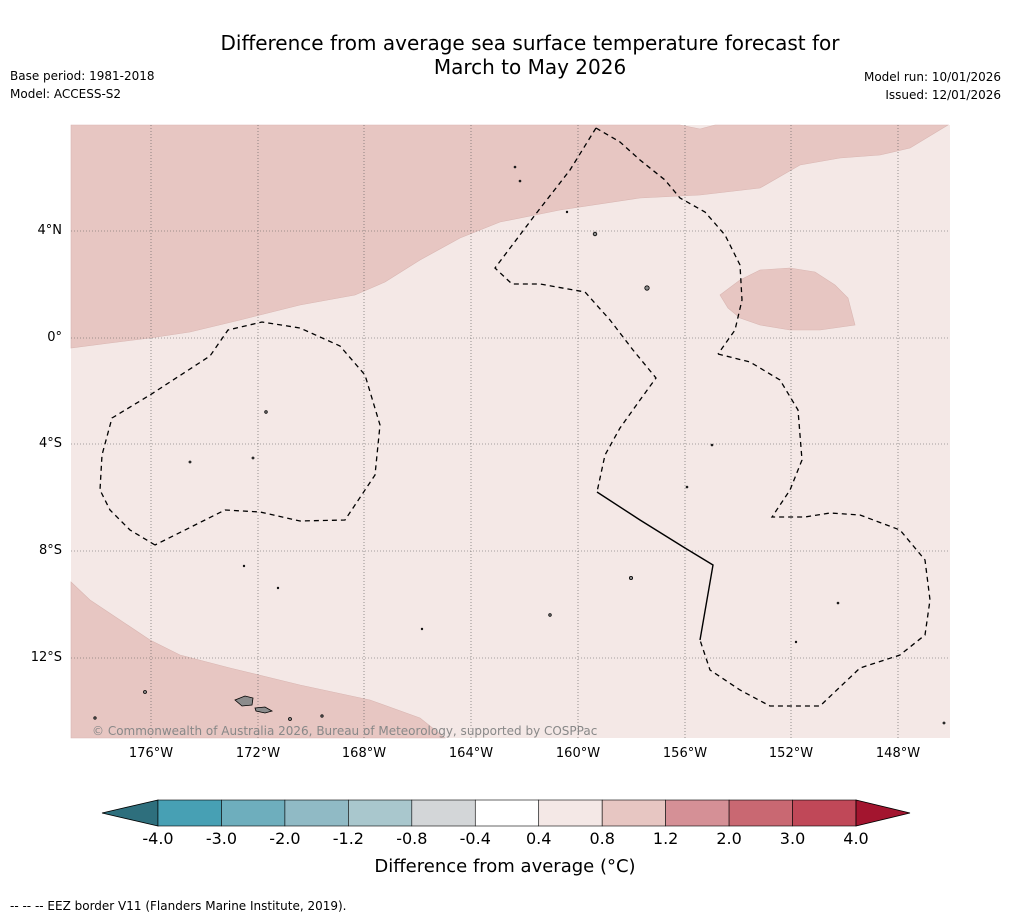  Describe the element at coordinates (665, 838) in the screenshot. I see `colorbar-tick-label: 1.2` at that location.